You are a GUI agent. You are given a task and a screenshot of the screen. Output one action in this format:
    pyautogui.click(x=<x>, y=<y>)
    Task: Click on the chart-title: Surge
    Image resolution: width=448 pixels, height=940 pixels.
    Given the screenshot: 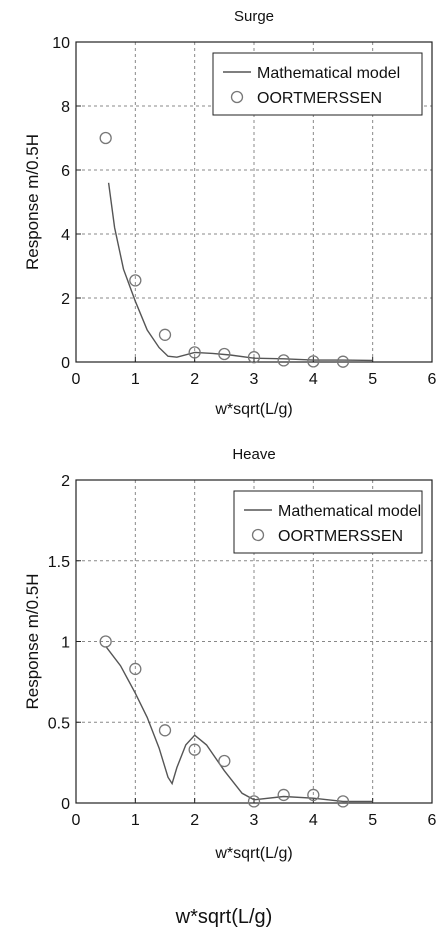 What is the action you would take?
    pyautogui.click(x=254, y=16)
    